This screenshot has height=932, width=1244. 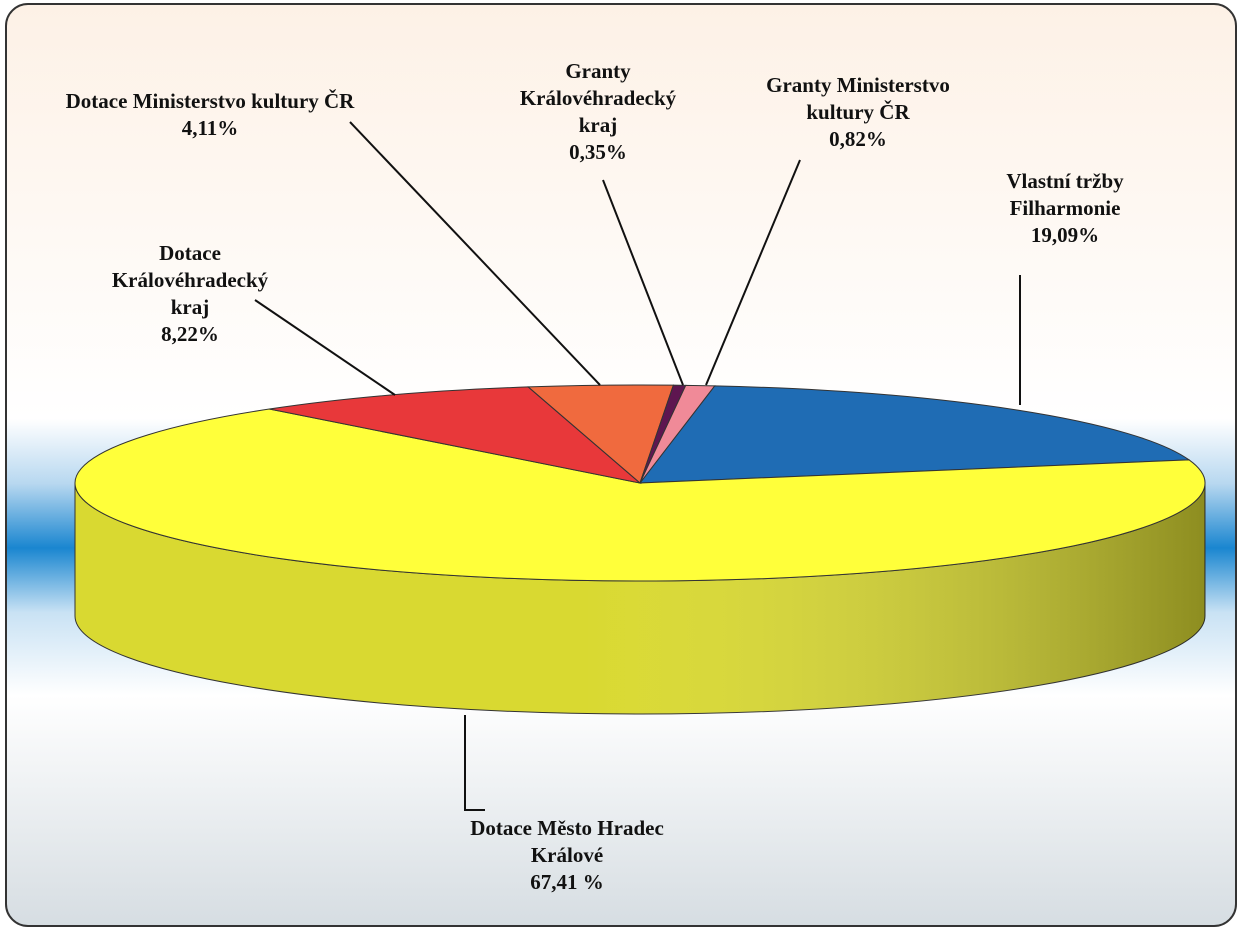 I want to click on slice-label: Granty Ministerstvo kultury ČR 0,82%, so click(x=858, y=112).